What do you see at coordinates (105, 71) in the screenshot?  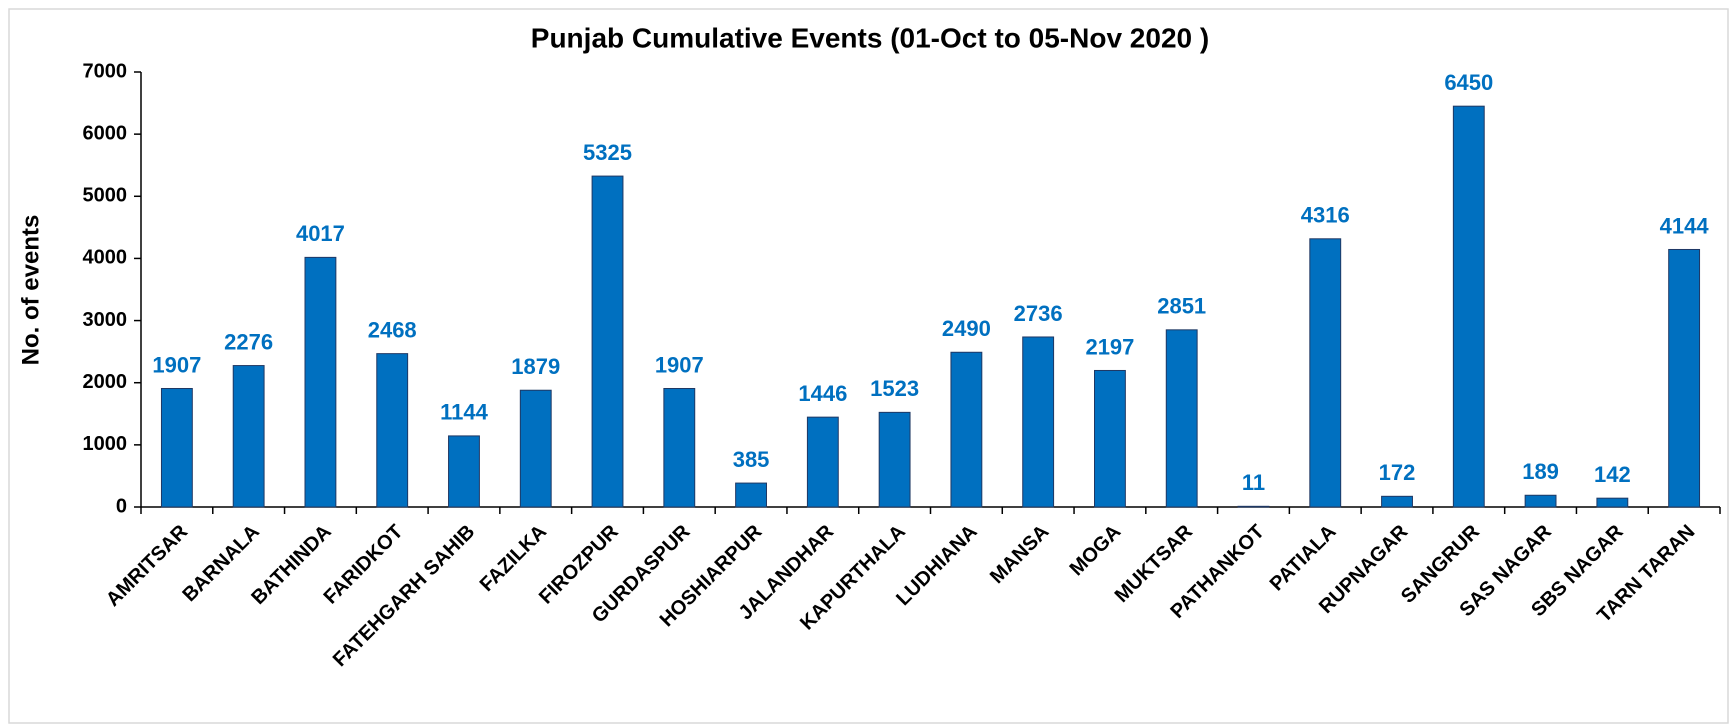 I see `y-tick-label: 7000` at bounding box center [105, 71].